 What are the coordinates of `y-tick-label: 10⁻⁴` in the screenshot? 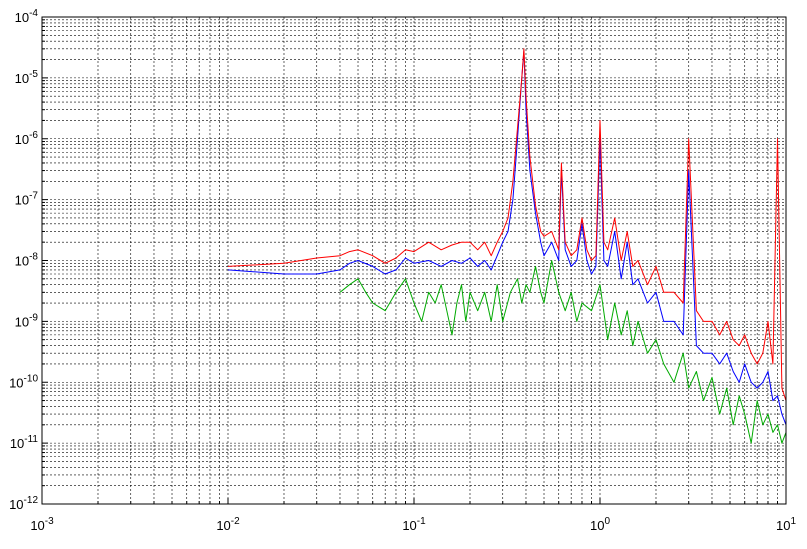 It's located at (27, 16).